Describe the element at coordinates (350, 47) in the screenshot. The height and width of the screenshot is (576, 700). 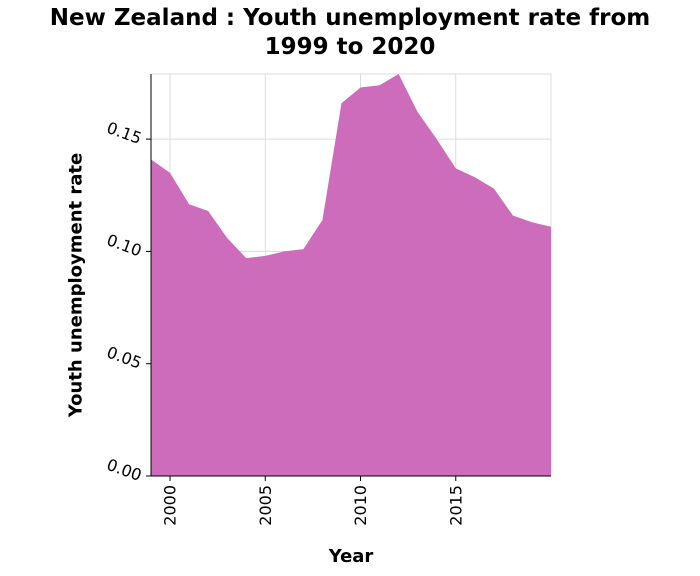
I see `chart-title-line-2: 1999 to 2020` at that location.